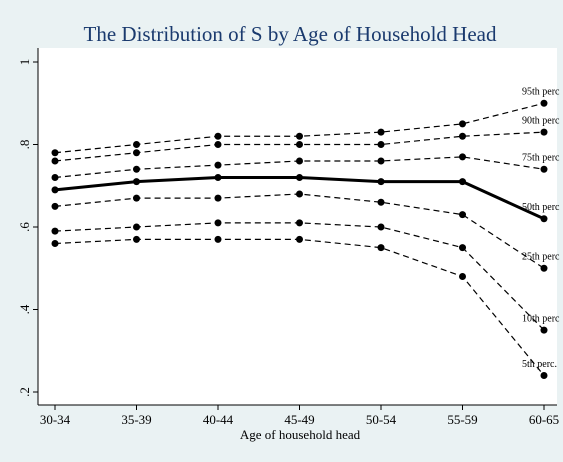 This screenshot has width=563, height=462. I want to click on series-label: 10th perc, so click(541, 318).